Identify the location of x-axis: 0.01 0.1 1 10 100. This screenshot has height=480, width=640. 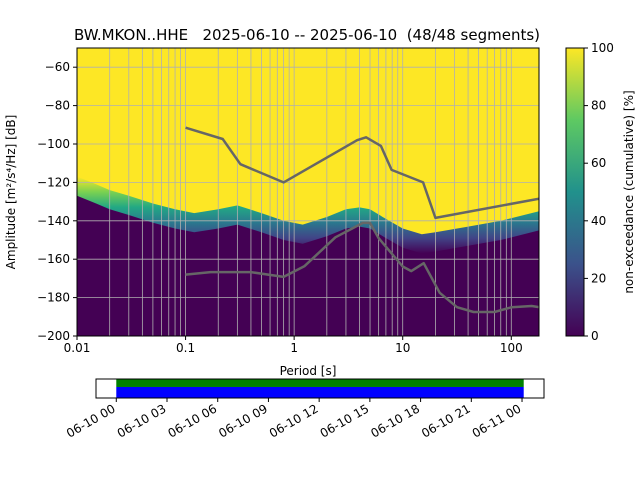
(293, 345).